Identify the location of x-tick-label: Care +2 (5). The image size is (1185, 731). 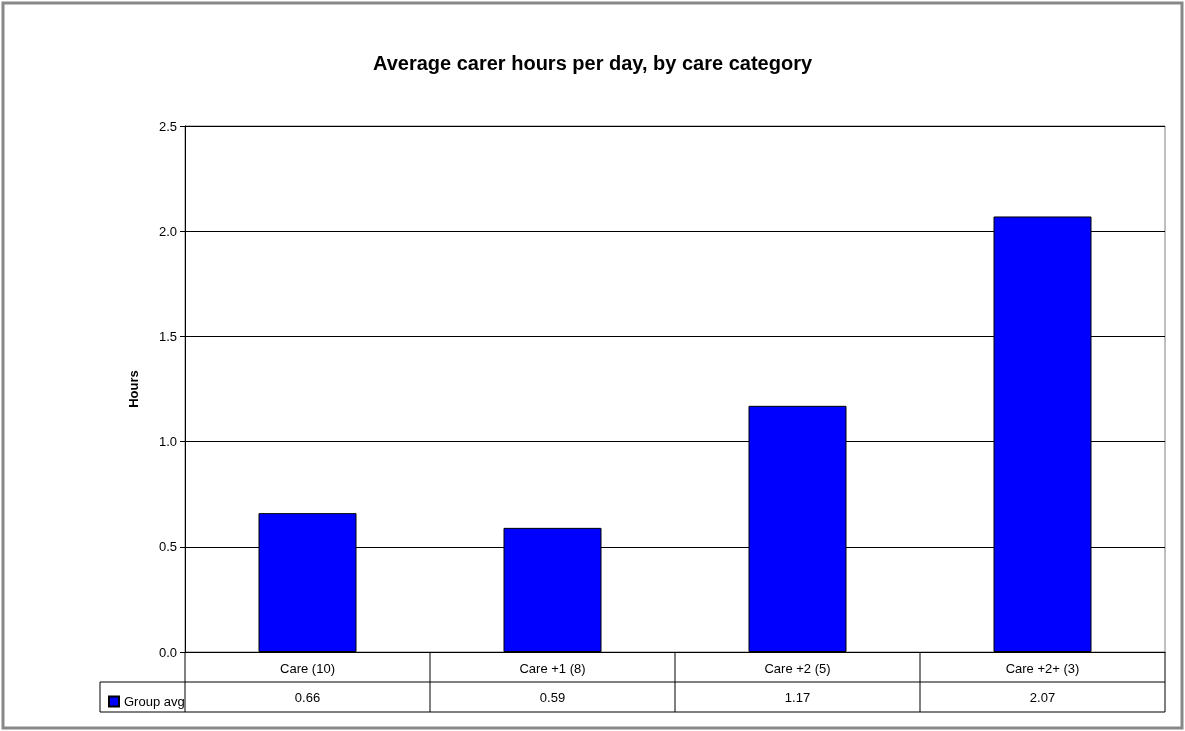
(797, 668).